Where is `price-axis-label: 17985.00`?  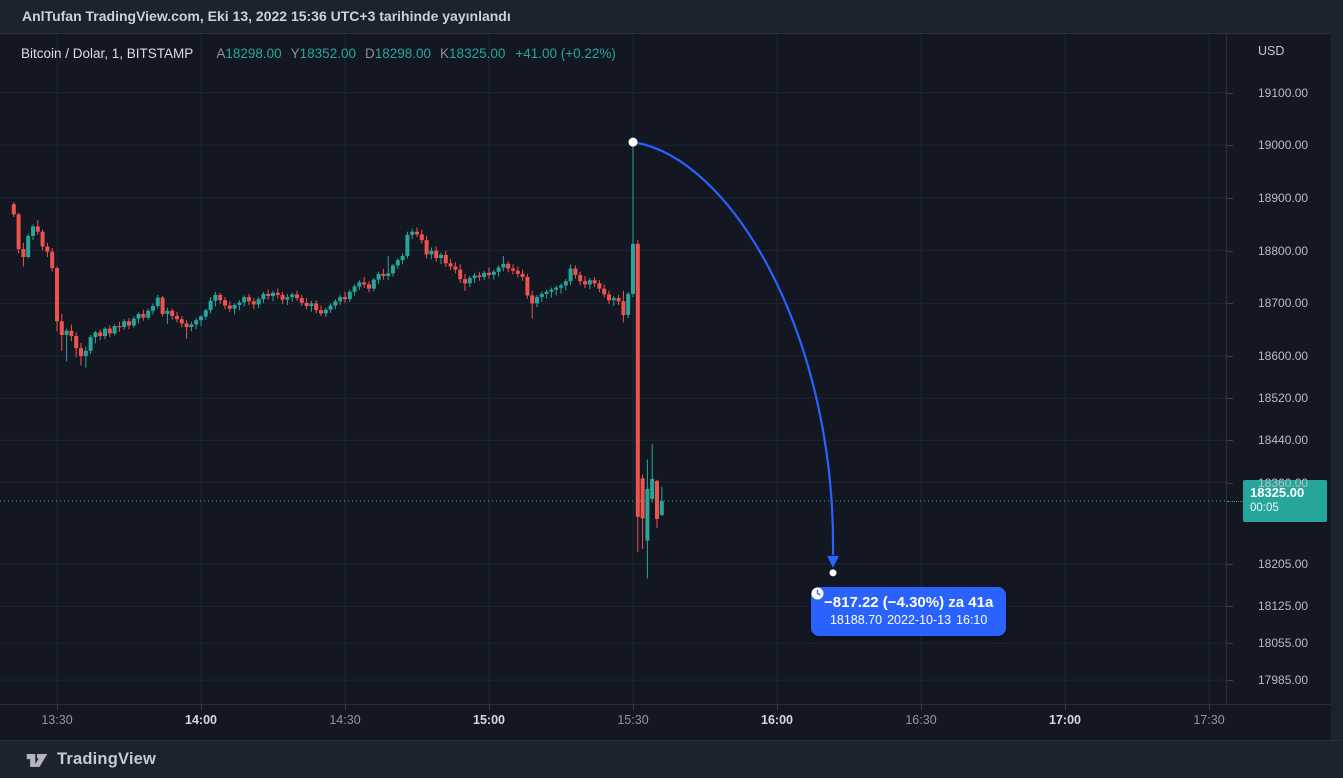 price-axis-label: 17985.00 is located at coordinates (1283, 680).